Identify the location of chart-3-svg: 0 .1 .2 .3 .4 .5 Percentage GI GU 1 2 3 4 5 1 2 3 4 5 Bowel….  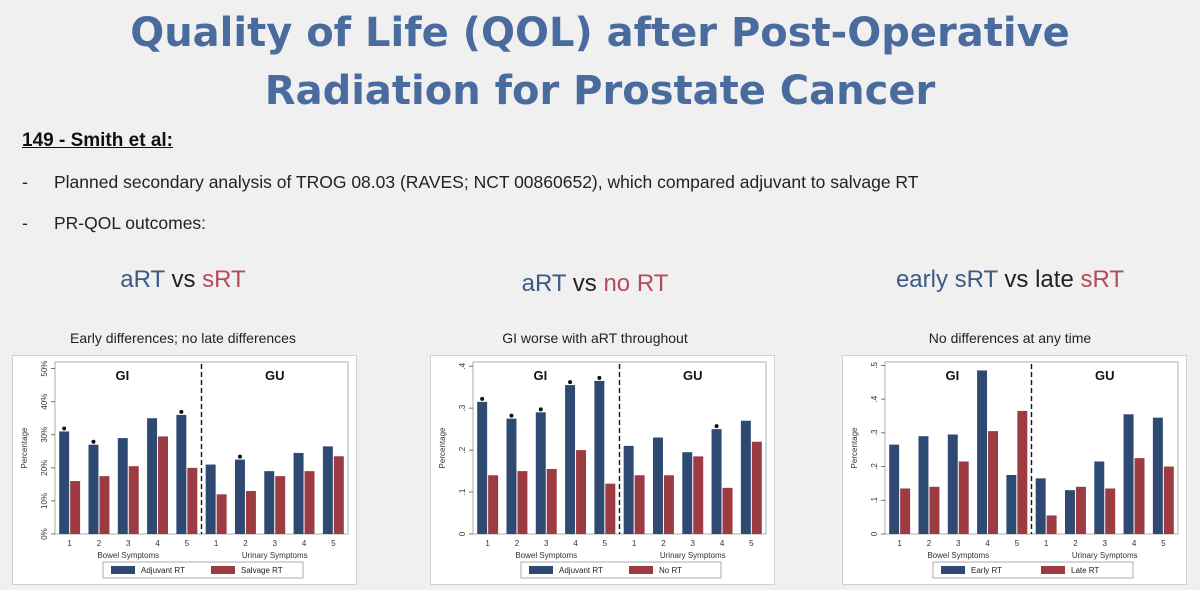
(1014, 470).